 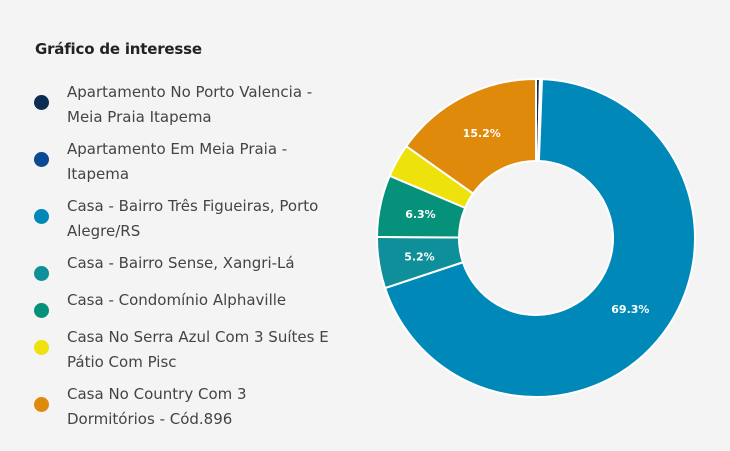 What do you see at coordinates (420, 214) in the screenshot?
I see `slice-data-label: 6.3%` at bounding box center [420, 214].